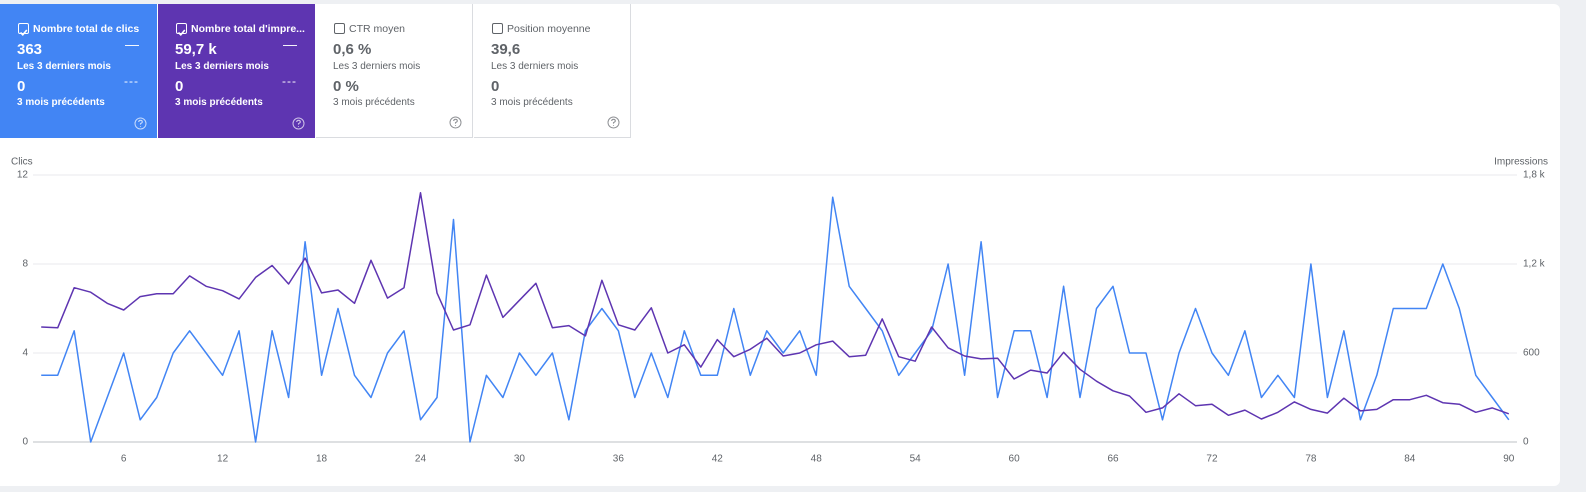 The height and width of the screenshot is (492, 1586). What do you see at coordinates (1509, 459) in the screenshot?
I see `x-tick-label: 90` at bounding box center [1509, 459].